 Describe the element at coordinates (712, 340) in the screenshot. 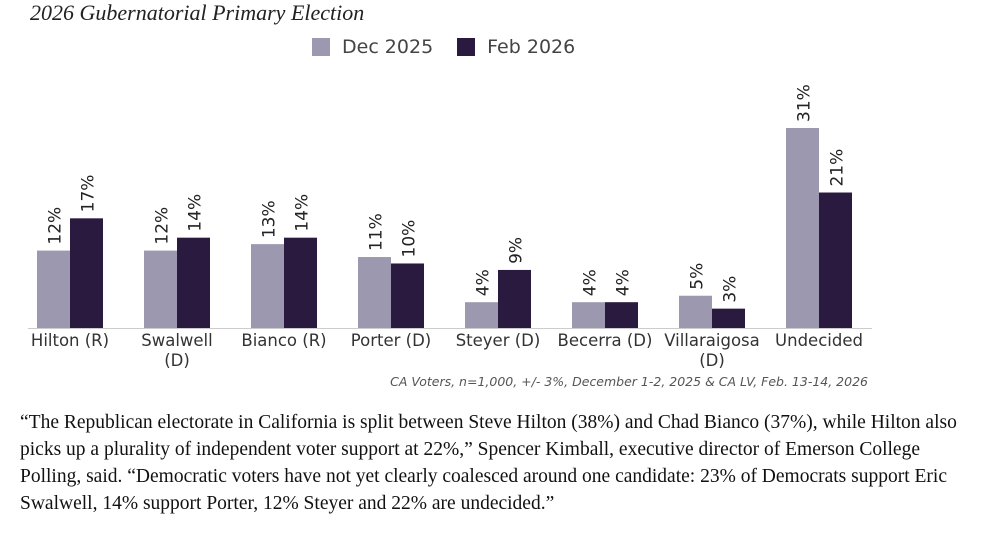

I see `category-label: Villaraigosa` at that location.